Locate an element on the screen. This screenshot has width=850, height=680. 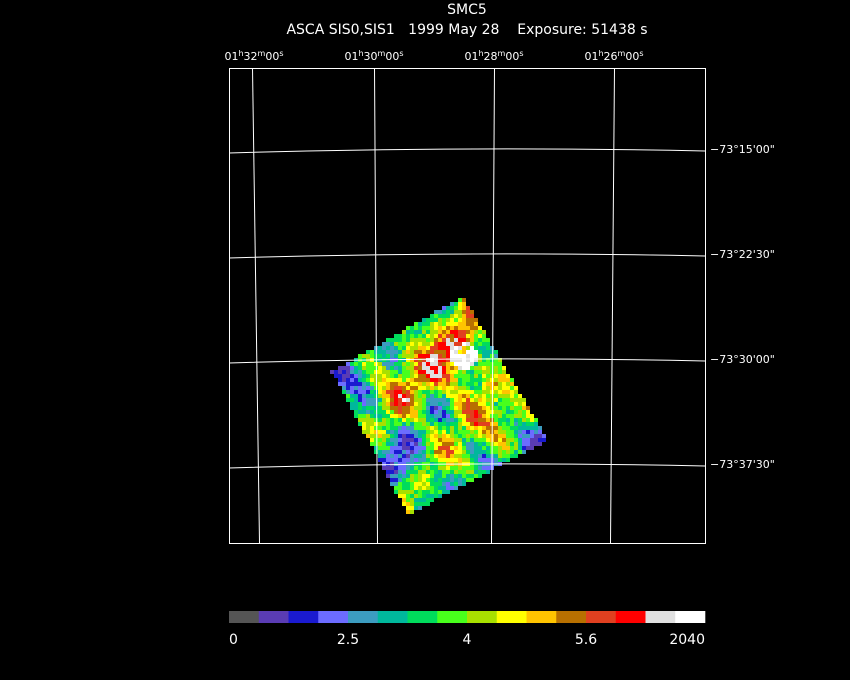
dec-label: −73°15'00" is located at coordinates (742, 149).